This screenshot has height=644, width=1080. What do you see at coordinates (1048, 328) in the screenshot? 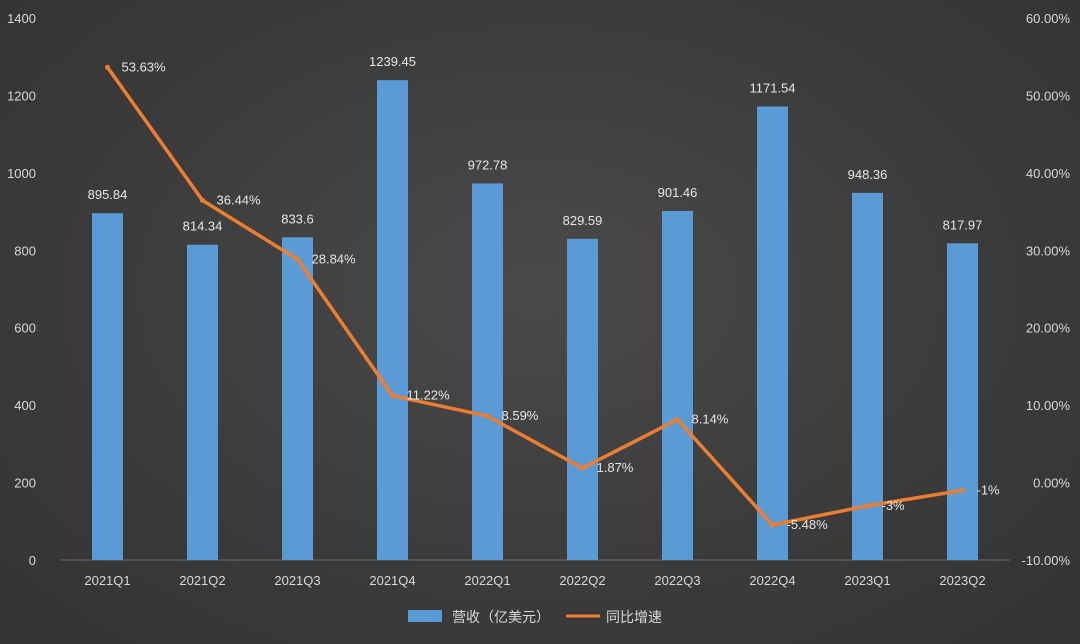
I see `y-right-tick-label: 20.00%` at bounding box center [1048, 328].